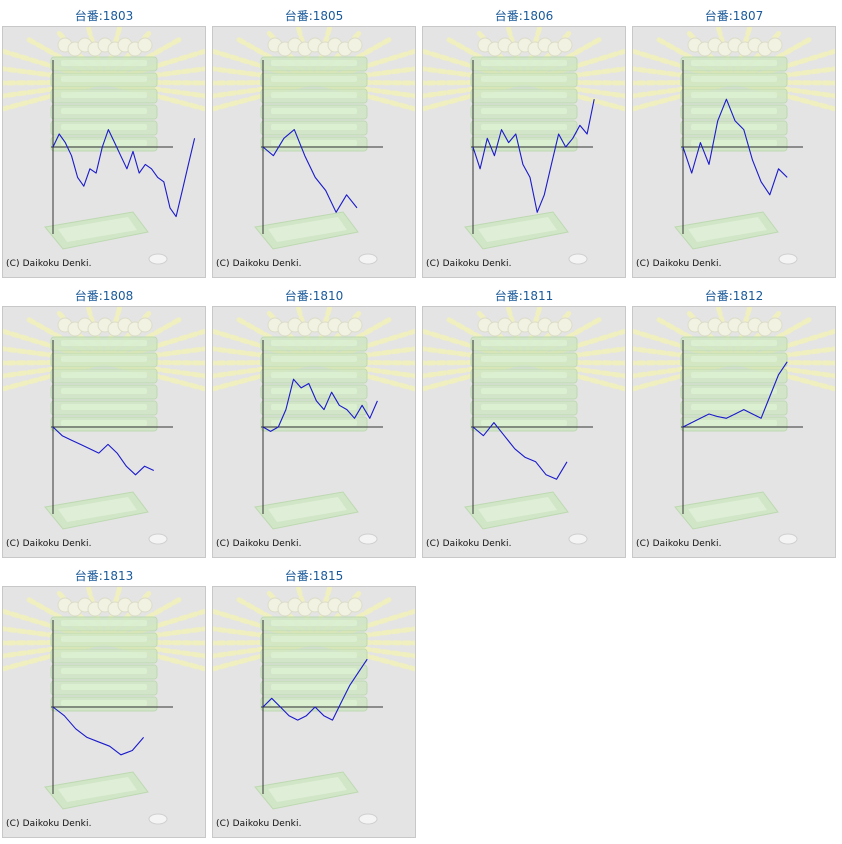 This screenshot has height=844, width=842. Describe the element at coordinates (314, 576) in the screenshot. I see `chart-title: 台番:1815` at that location.